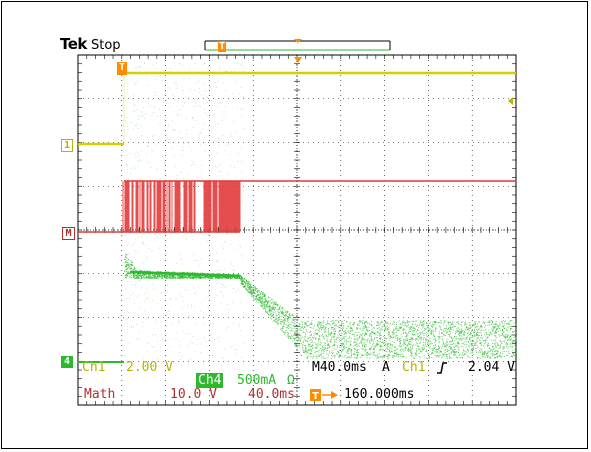 This screenshot has height=452, width=591. I want to click on ch1-ground-marker: 1, so click(67, 145).